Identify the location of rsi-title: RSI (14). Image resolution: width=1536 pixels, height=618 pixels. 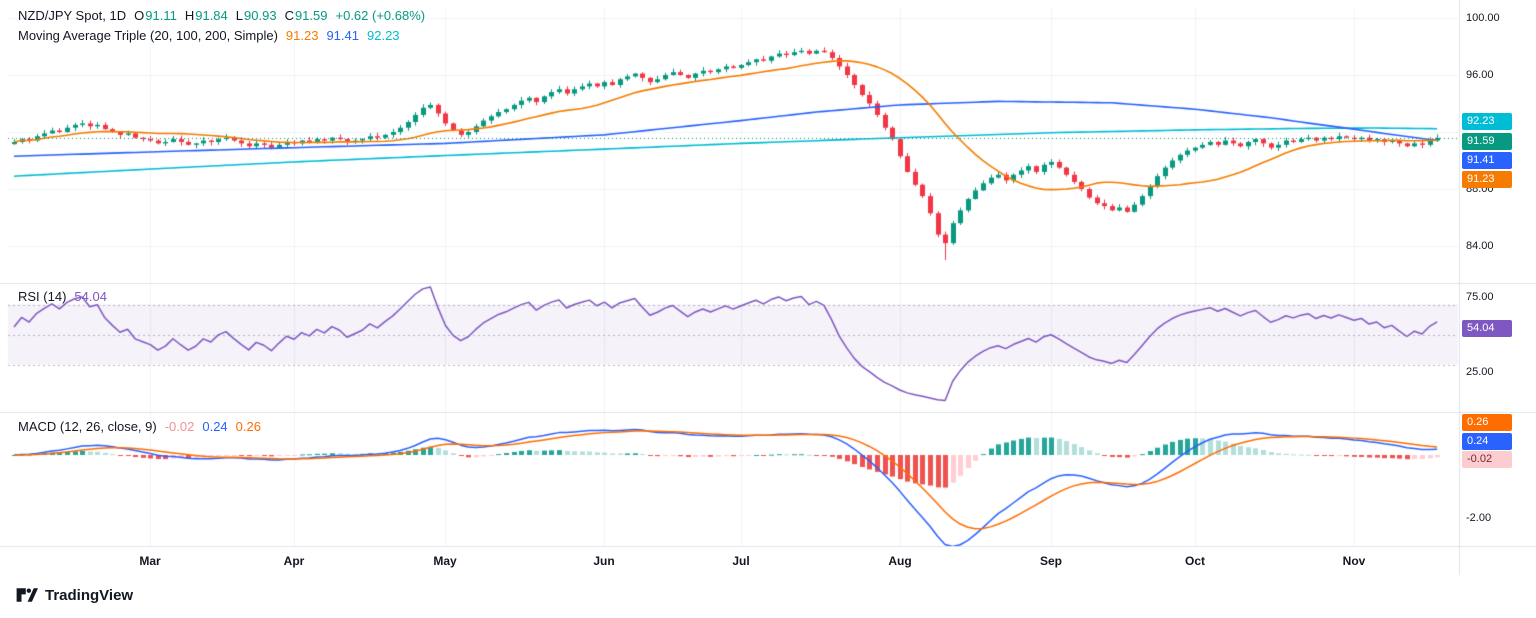
(42, 296).